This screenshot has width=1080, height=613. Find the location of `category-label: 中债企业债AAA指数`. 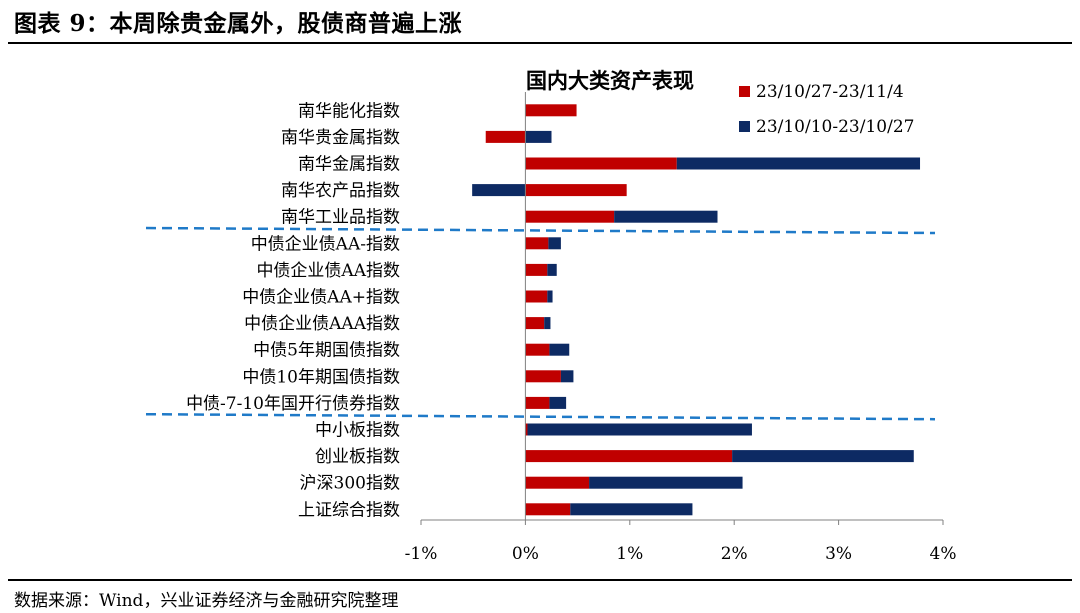

category-label: 中债企业债AAA指数 is located at coordinates (322, 324).